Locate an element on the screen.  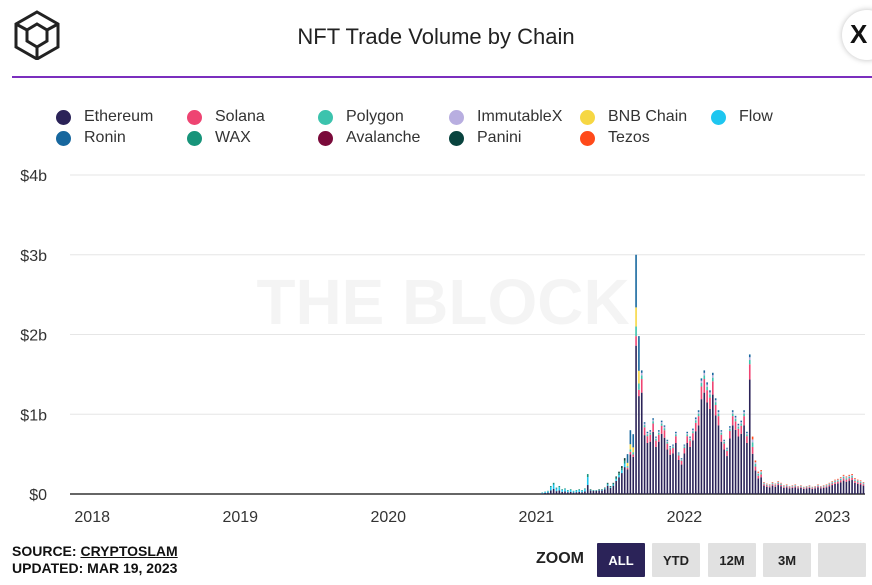
zoom-all-button: ALL is located at coordinates (621, 560).